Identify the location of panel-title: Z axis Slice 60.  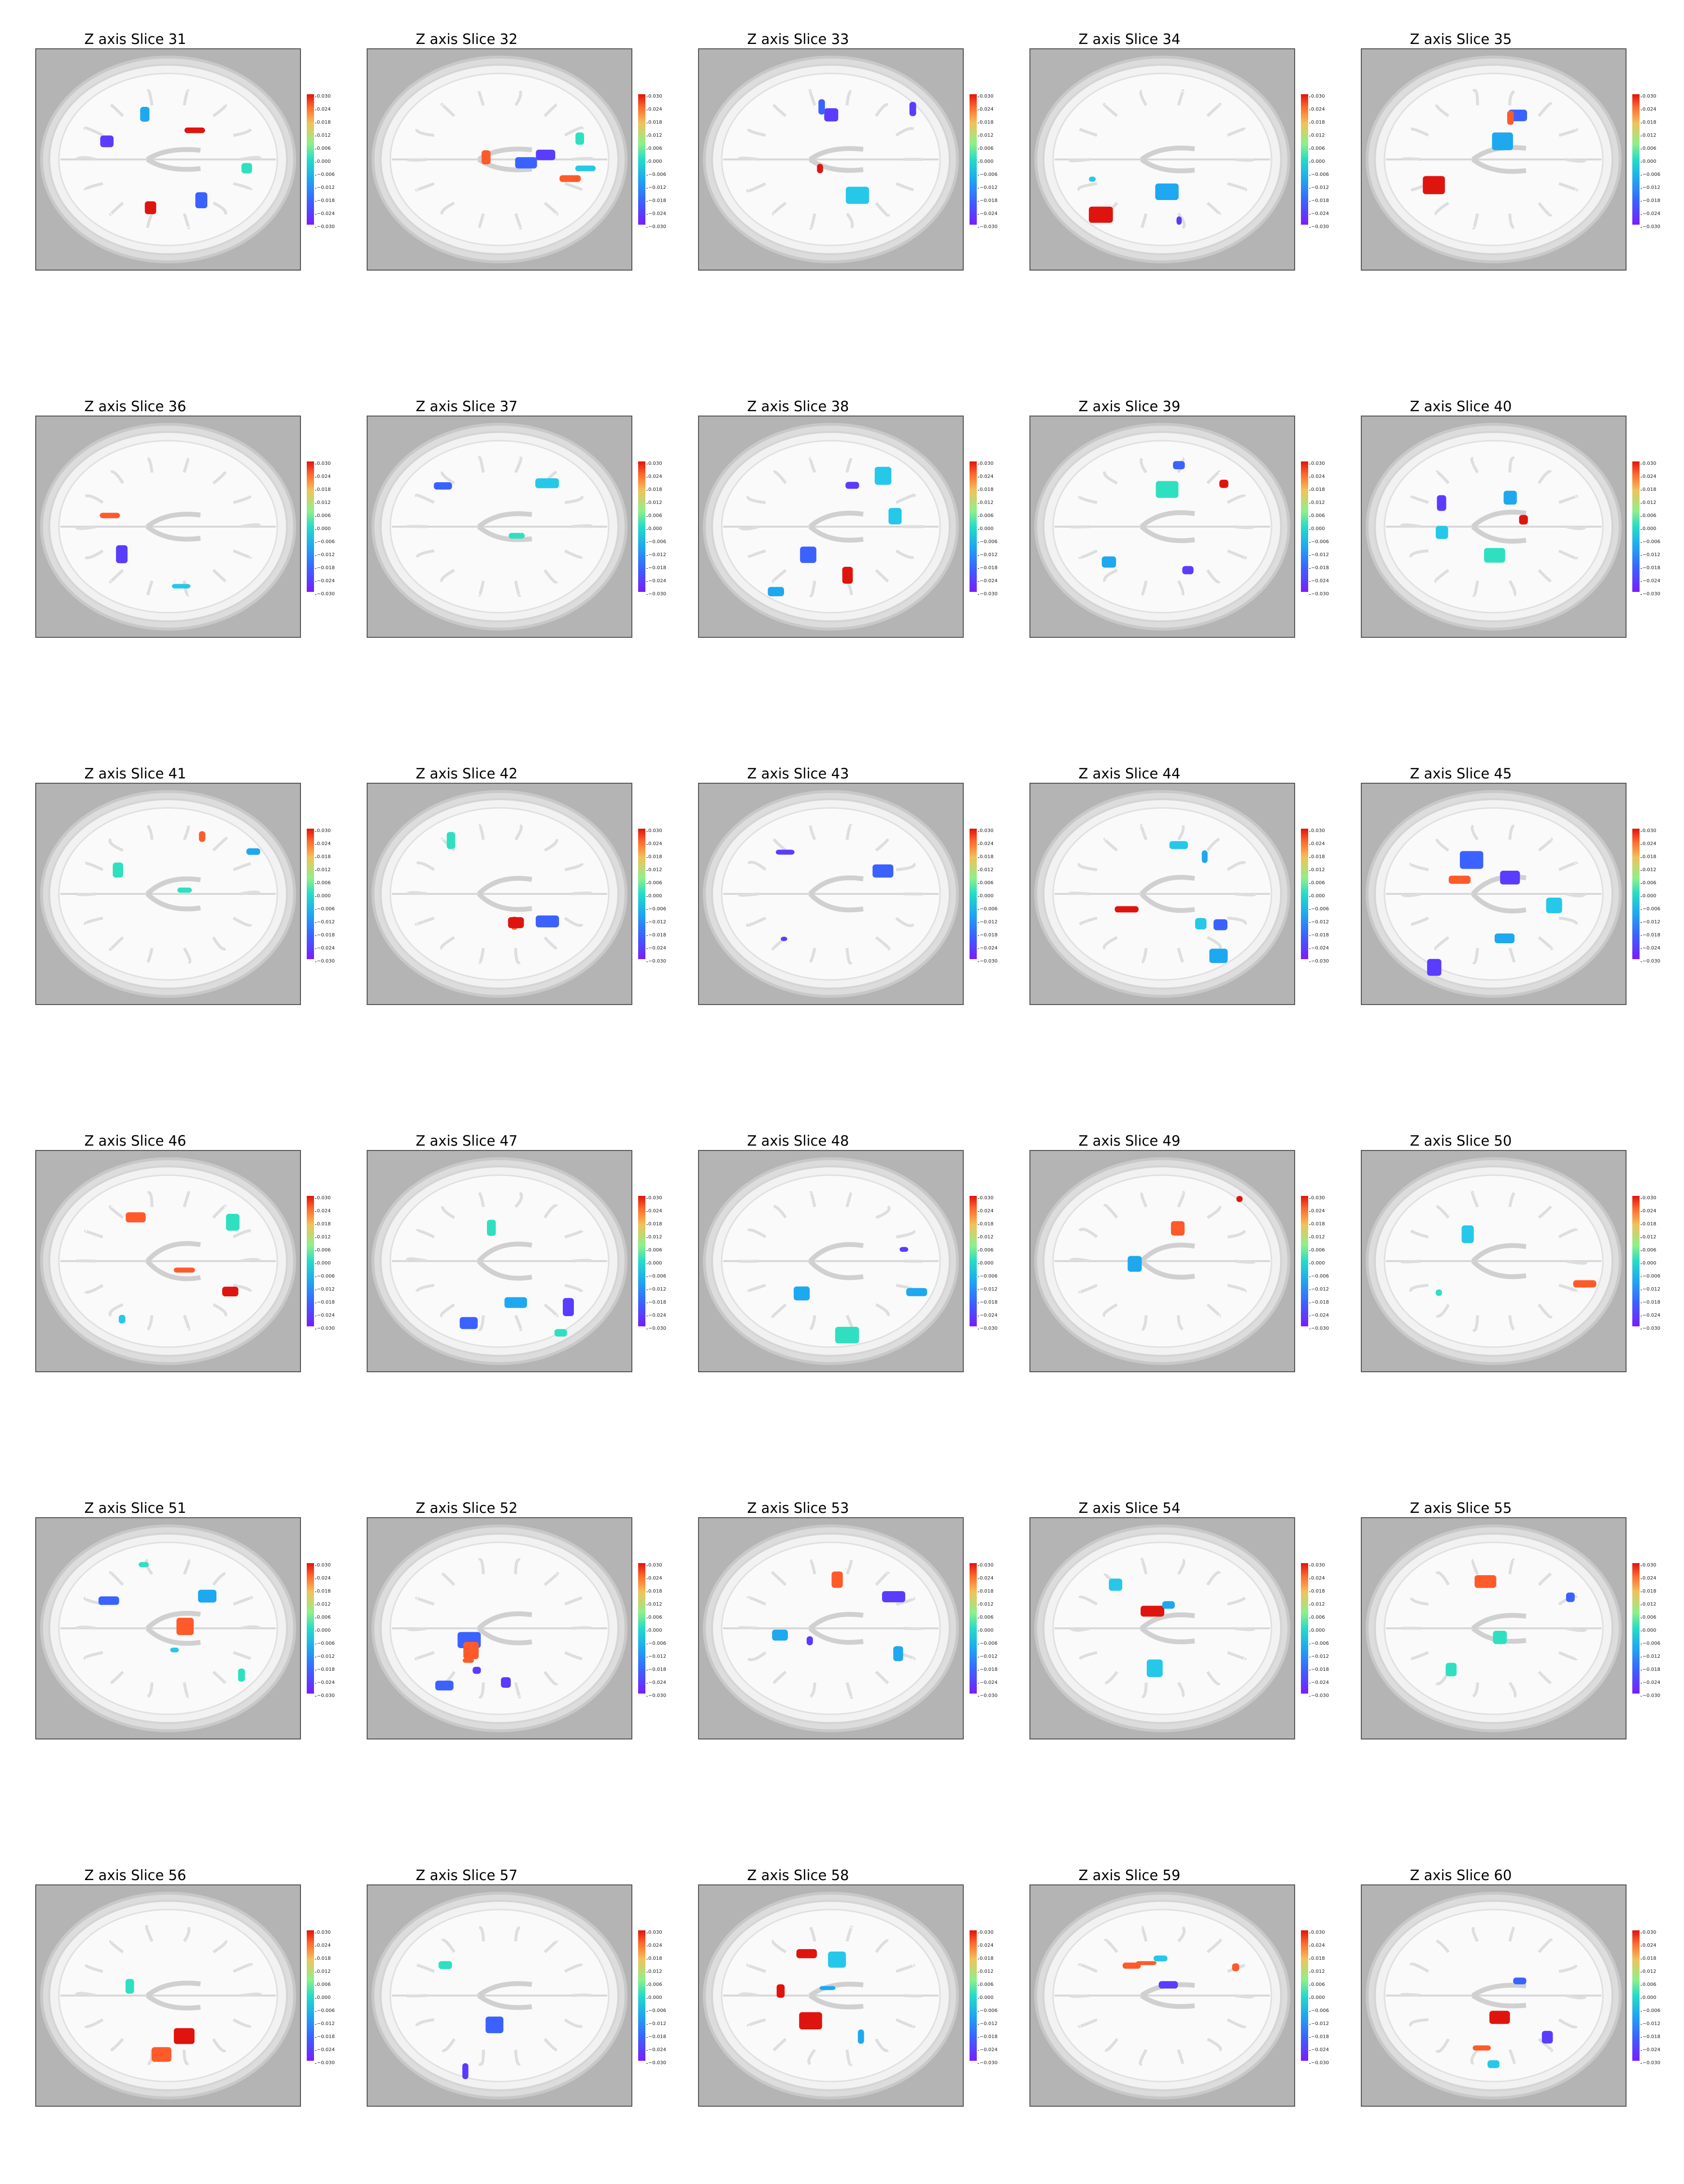
(1461, 1875).